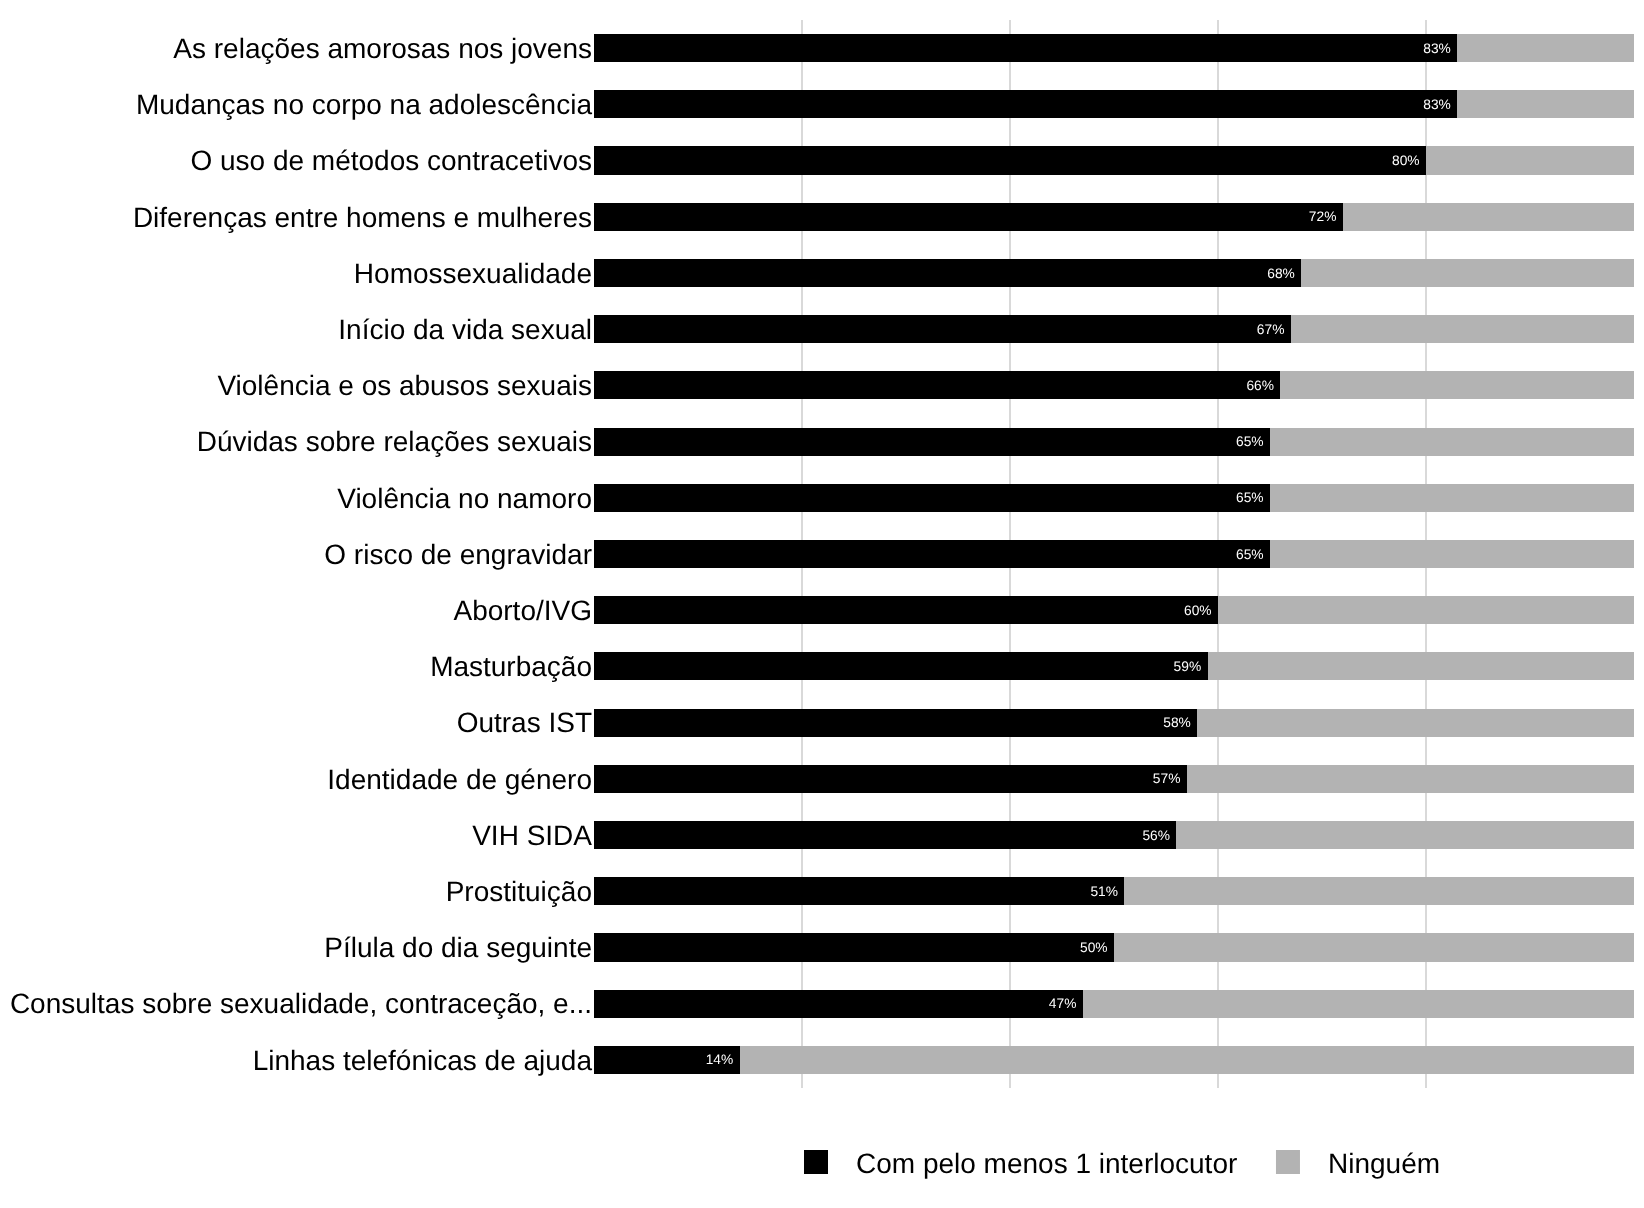 This screenshot has width=1644, height=1208. What do you see at coordinates (394, 441) in the screenshot?
I see `y-tick-label: Dúvidas sobre relações sexuais` at bounding box center [394, 441].